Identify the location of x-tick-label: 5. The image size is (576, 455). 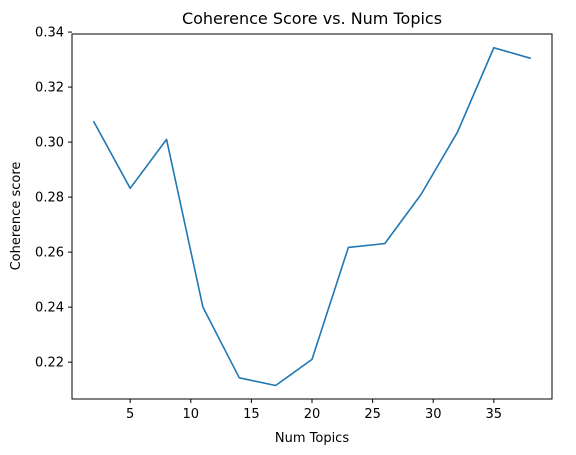
(130, 414).